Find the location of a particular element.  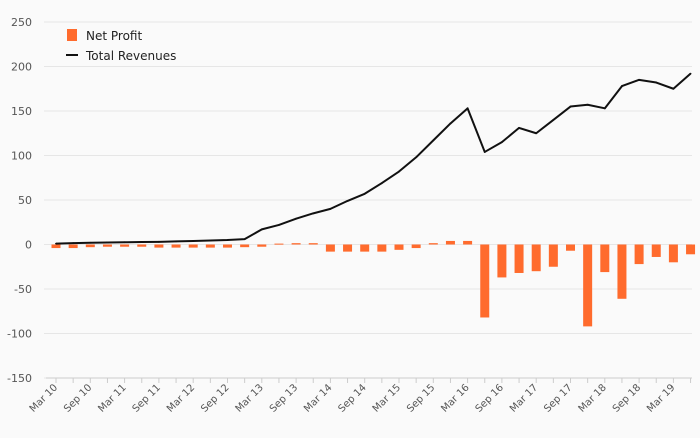

y-tick-label: 0 is located at coordinates (28, 245).